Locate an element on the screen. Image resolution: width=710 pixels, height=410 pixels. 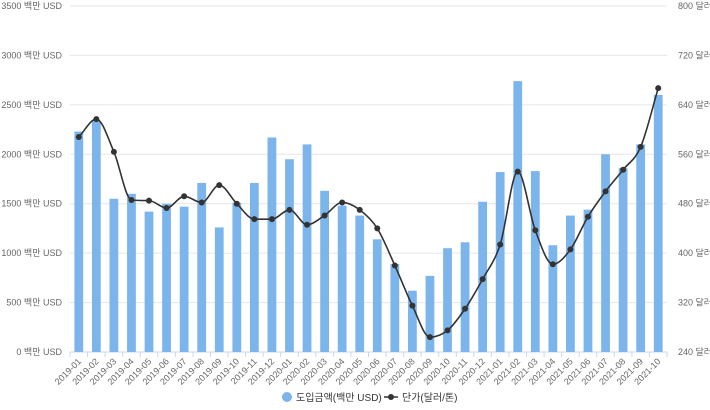
legend-item-line: 단가(달러/톤) is located at coordinates (420, 398).